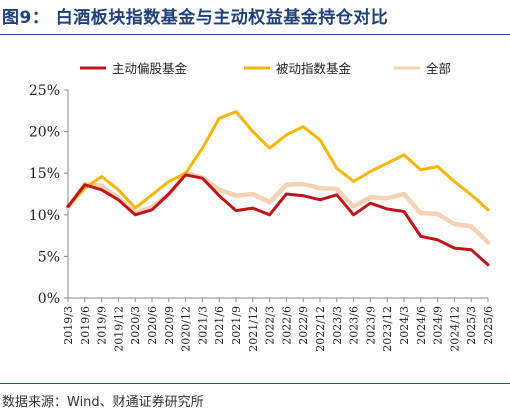  Describe the element at coordinates (454, 329) in the screenshot. I see `x-tick-label: 2024/12` at that location.